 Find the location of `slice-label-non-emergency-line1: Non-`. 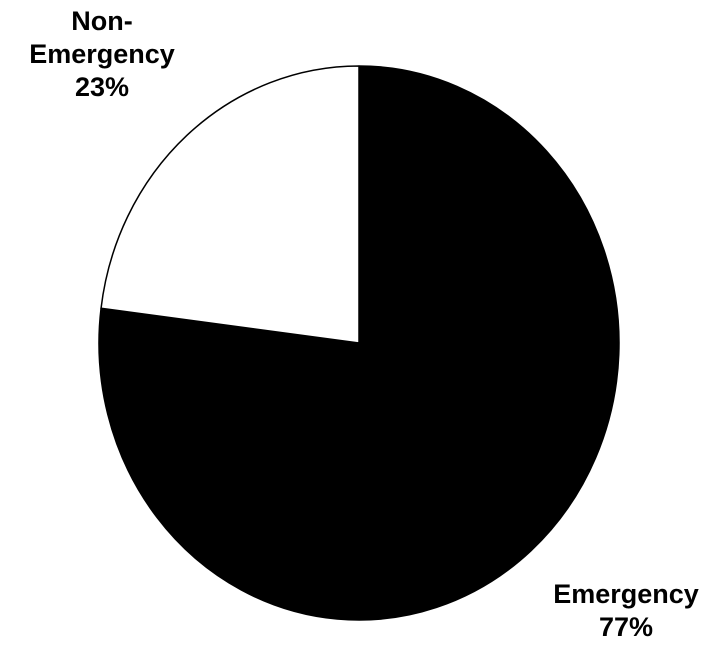

slice-label-non-emergency-line1: Non- is located at coordinates (102, 21).